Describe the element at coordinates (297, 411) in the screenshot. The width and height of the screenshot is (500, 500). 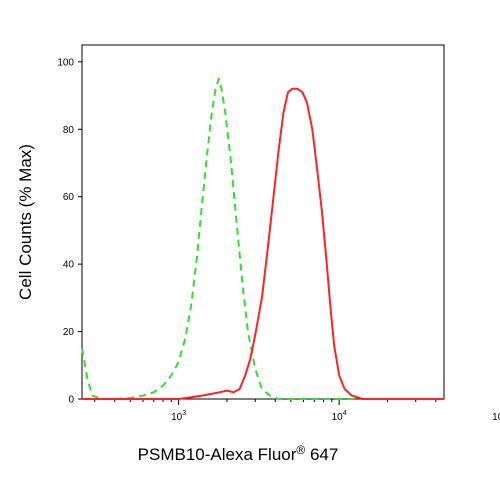
I see `x-axis-ticks: 10³ 10⁴ 105` at that location.